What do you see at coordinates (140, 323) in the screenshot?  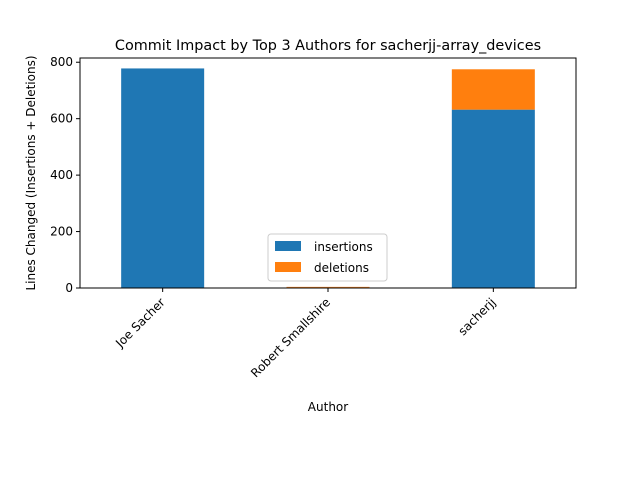 I see `x-tick-label: Joe Sacher` at bounding box center [140, 323].